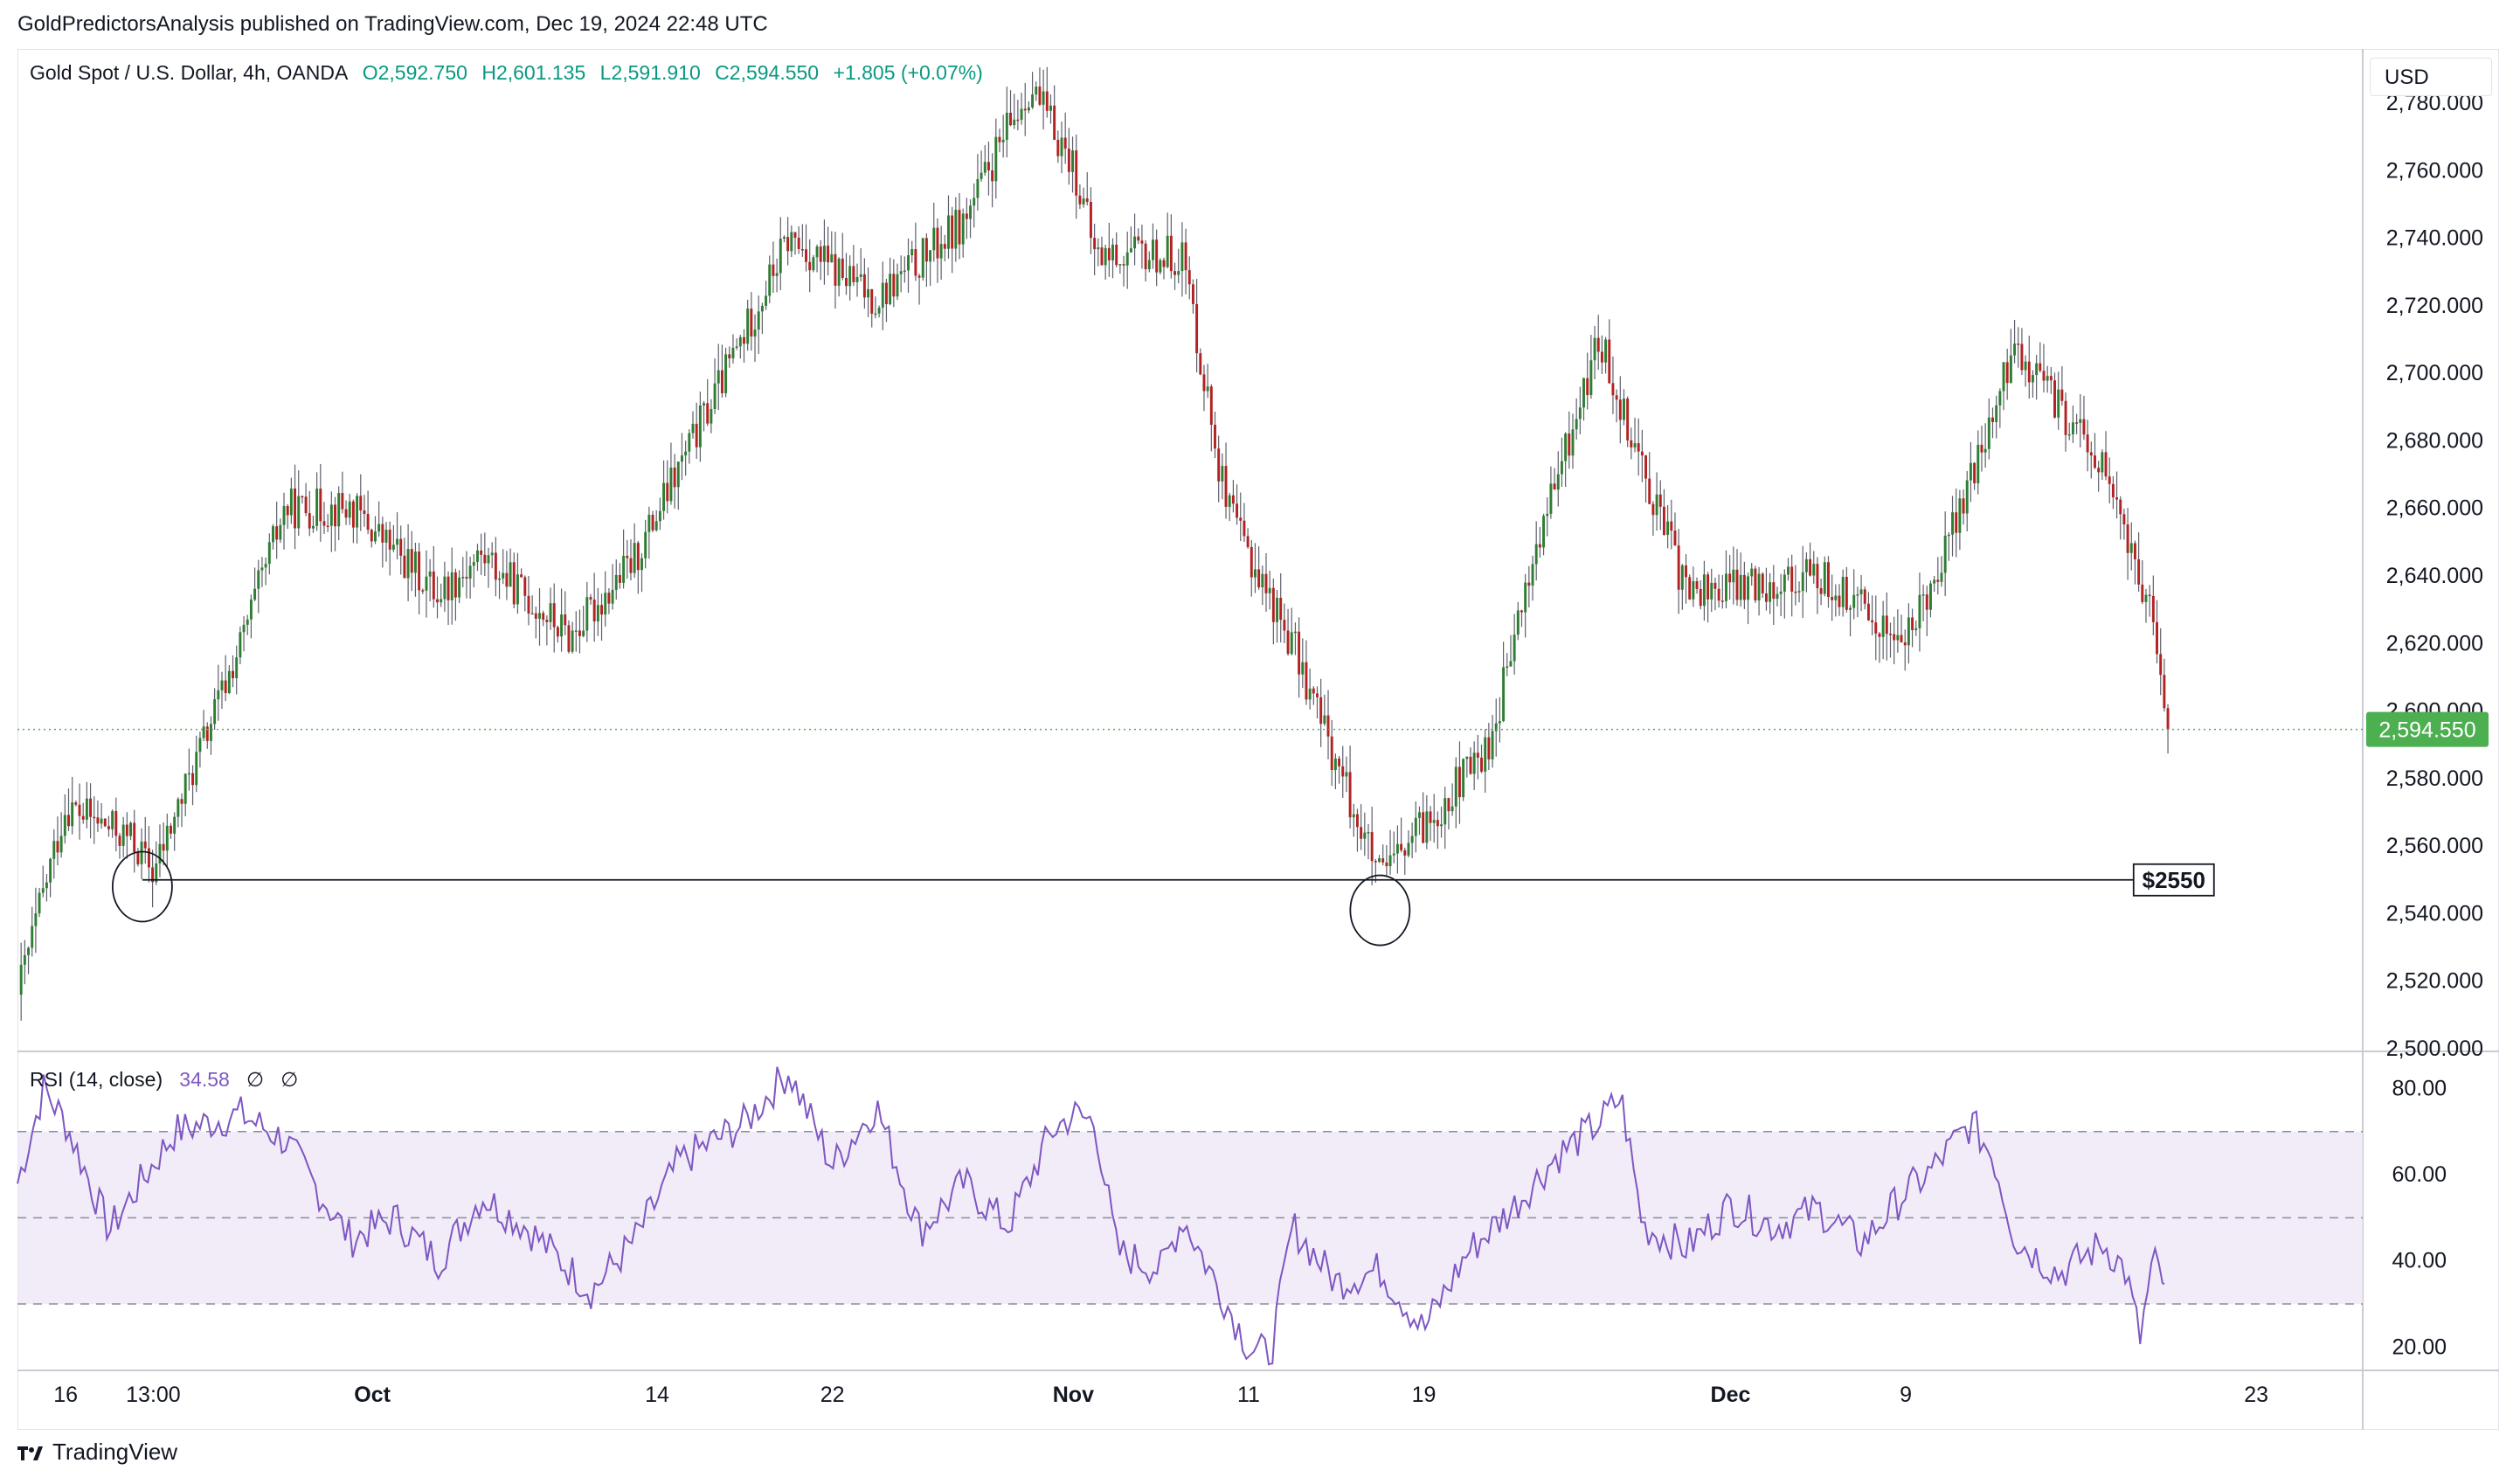 This screenshot has width=2520, height=1484. Describe the element at coordinates (2431, 77) in the screenshot. I see `currency-selector: USD` at that location.